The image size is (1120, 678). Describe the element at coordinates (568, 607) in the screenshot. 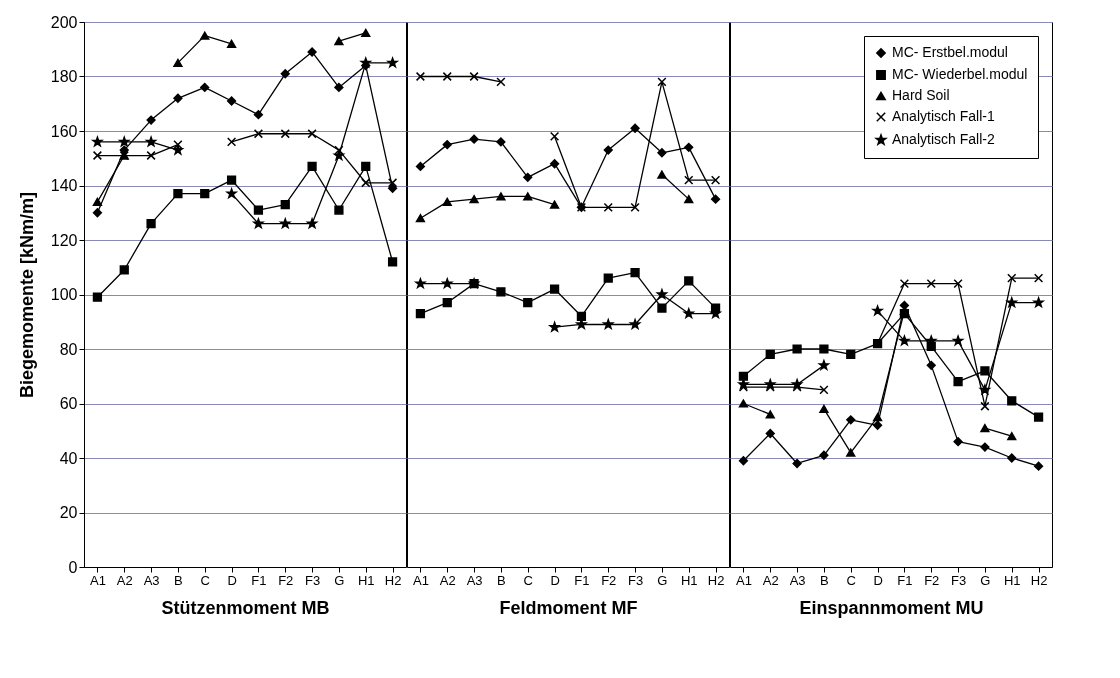

I see `x-axis-title: Feldmoment MF` at that location.